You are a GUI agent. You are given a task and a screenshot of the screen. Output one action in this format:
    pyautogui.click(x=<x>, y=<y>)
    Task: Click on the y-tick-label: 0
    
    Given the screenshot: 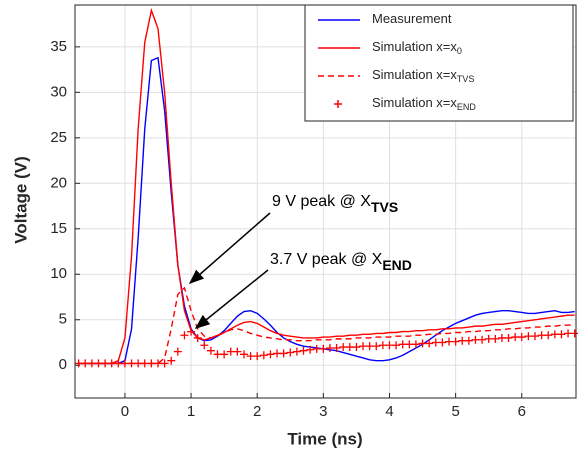 What is the action you would take?
    pyautogui.click(x=63, y=364)
    